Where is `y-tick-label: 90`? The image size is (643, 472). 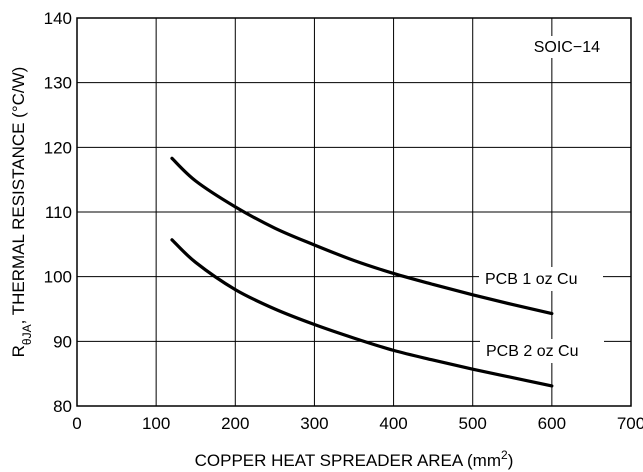 y-tick-label: 90 is located at coordinates (62, 341).